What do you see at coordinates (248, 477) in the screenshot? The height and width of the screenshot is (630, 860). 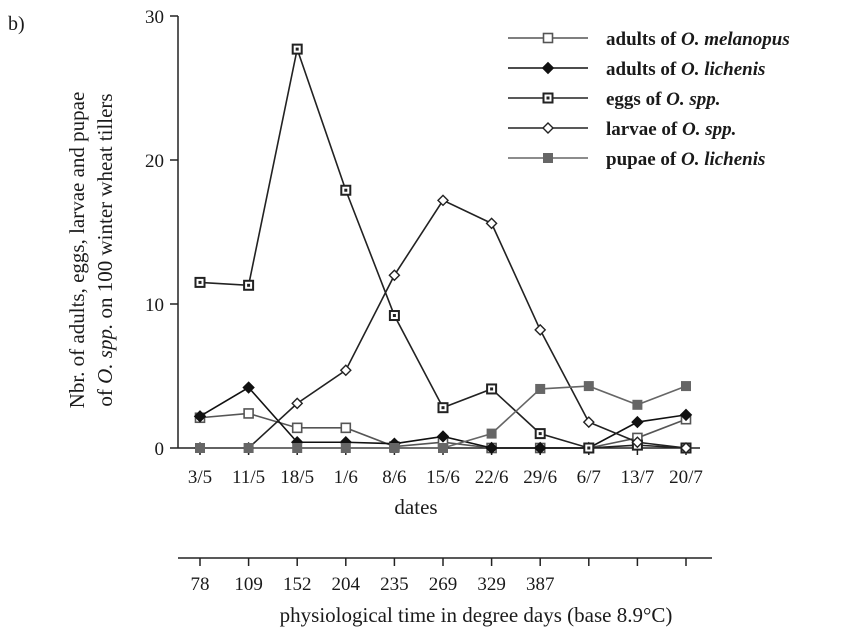 I see `x-tick-label: 11/5` at bounding box center [248, 477].